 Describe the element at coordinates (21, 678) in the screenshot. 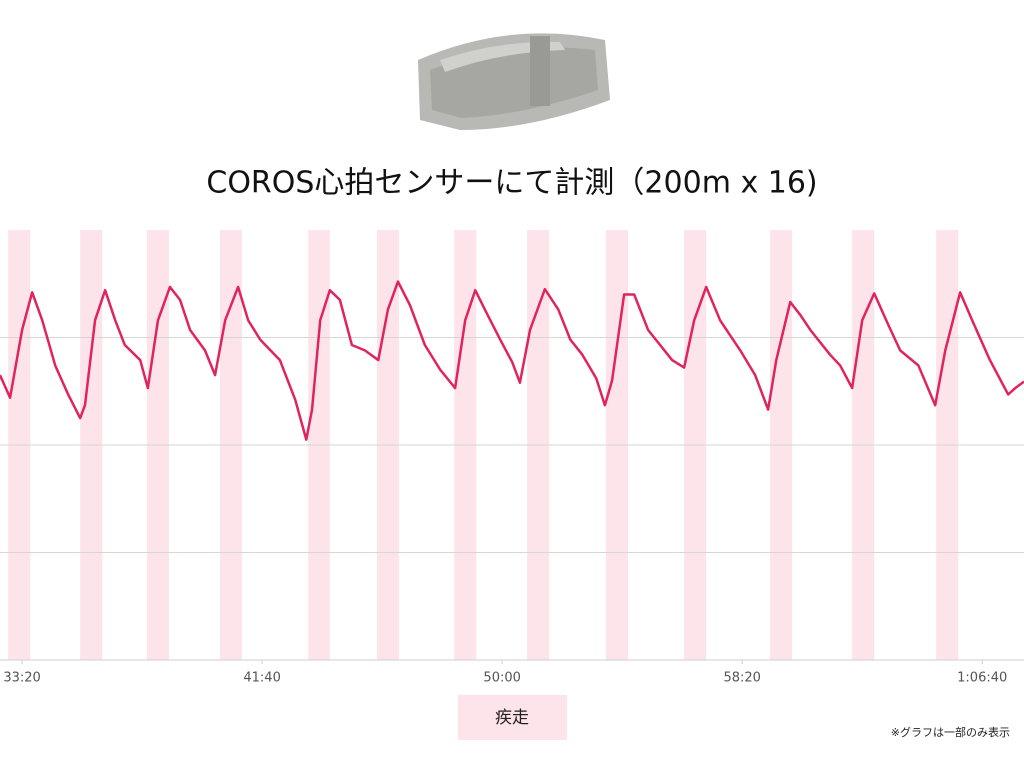

I see `x-tick-label: 33:20` at that location.